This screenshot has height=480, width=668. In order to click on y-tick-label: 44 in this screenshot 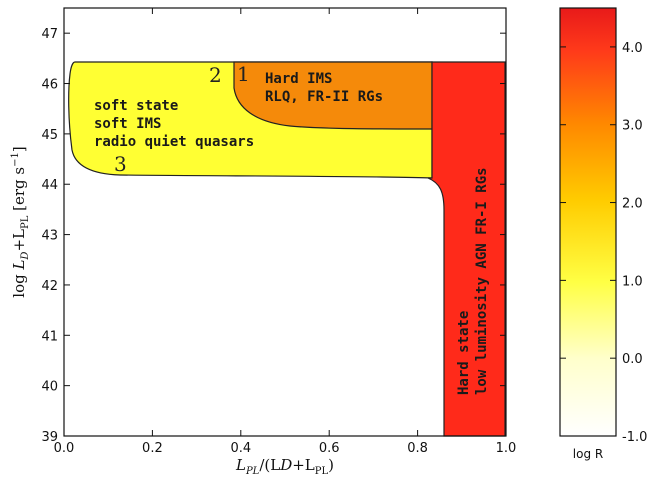, I will do `click(49, 185)`.